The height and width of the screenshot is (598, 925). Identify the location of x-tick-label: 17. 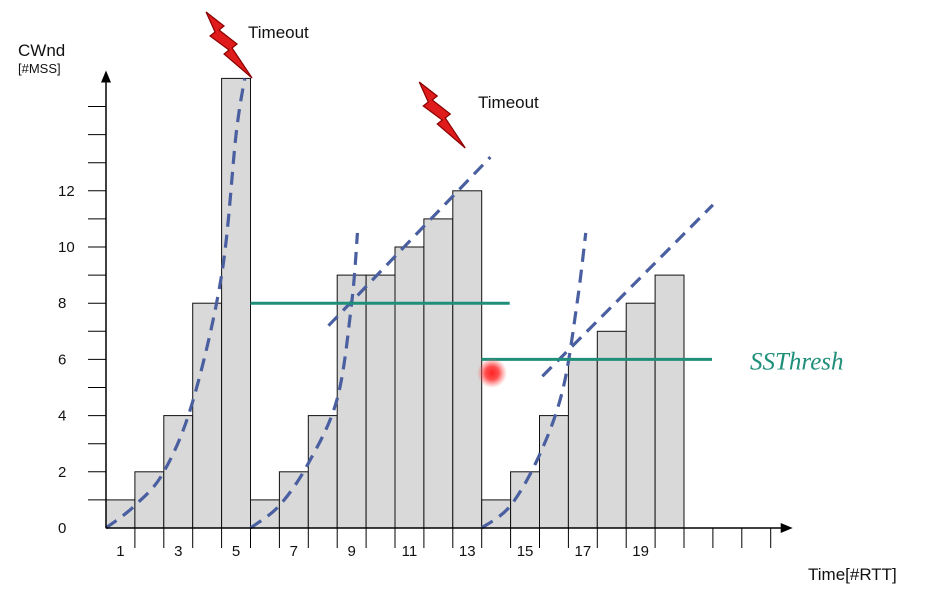
(583, 551).